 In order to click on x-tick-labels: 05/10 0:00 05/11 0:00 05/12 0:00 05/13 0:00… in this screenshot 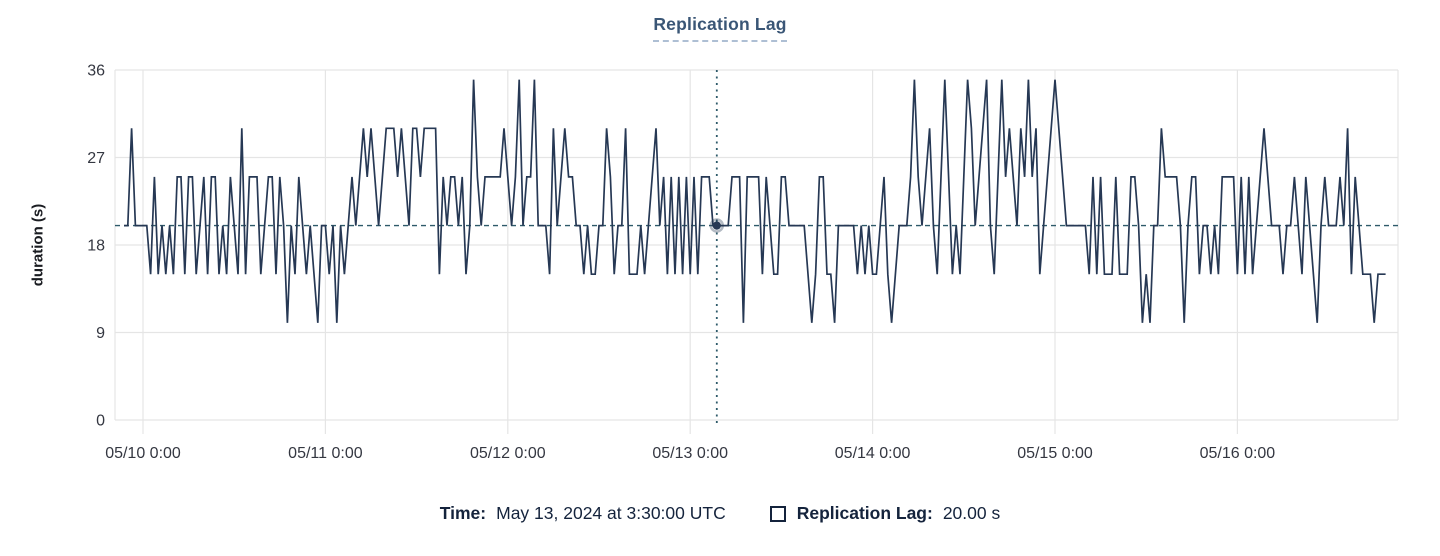, I will do `click(690, 453)`.